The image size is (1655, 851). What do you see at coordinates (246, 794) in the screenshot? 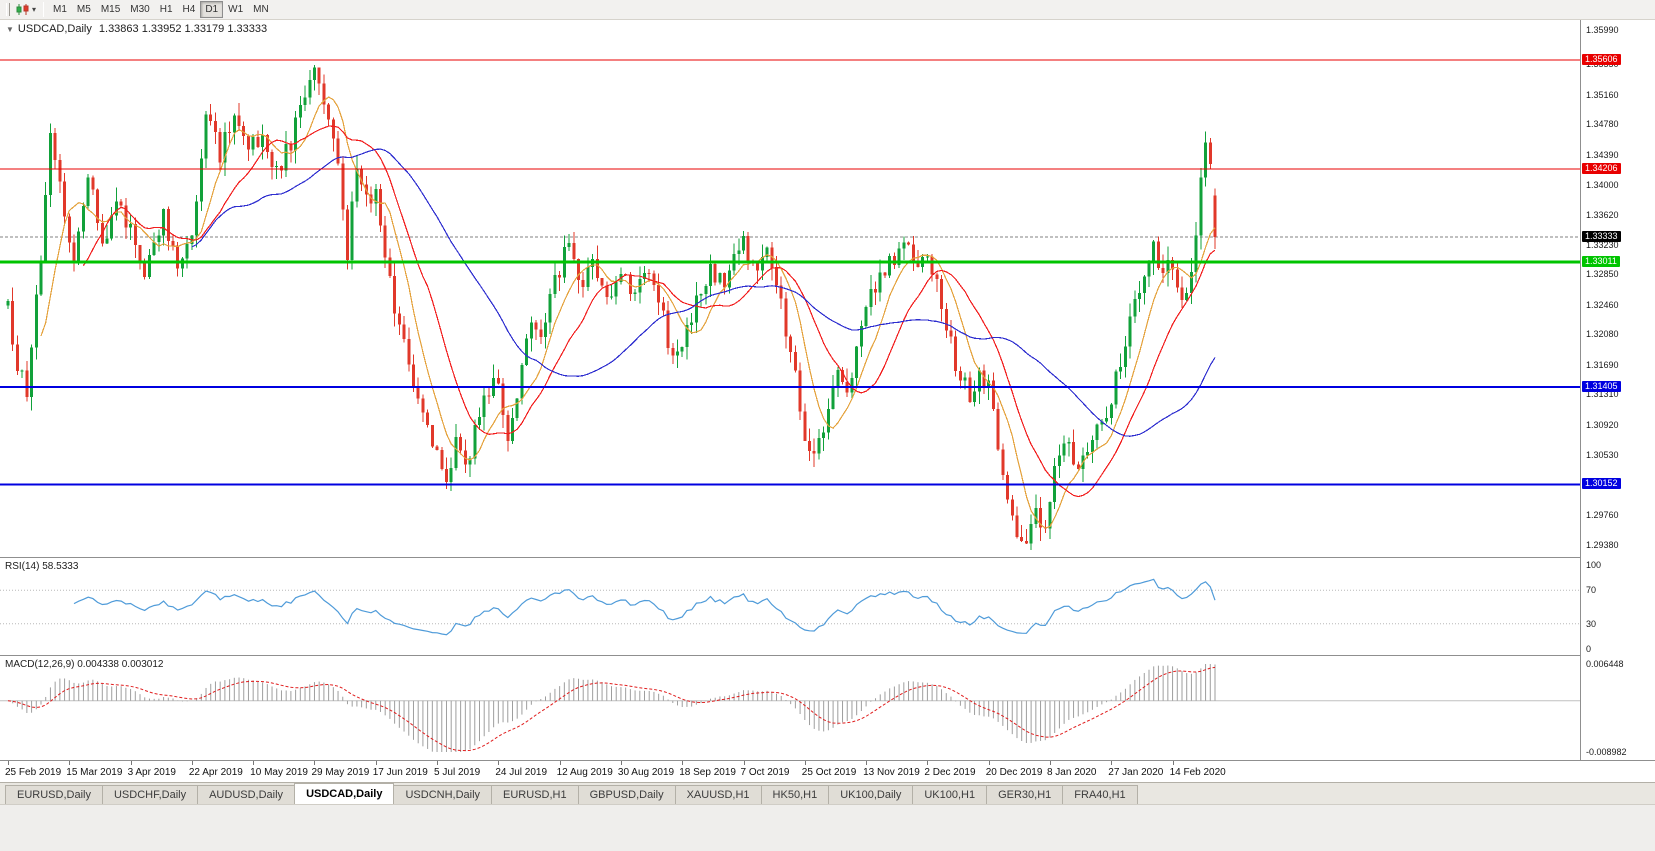
I see `tab-audusd-daily: AUDUSD,Daily` at bounding box center [246, 794].